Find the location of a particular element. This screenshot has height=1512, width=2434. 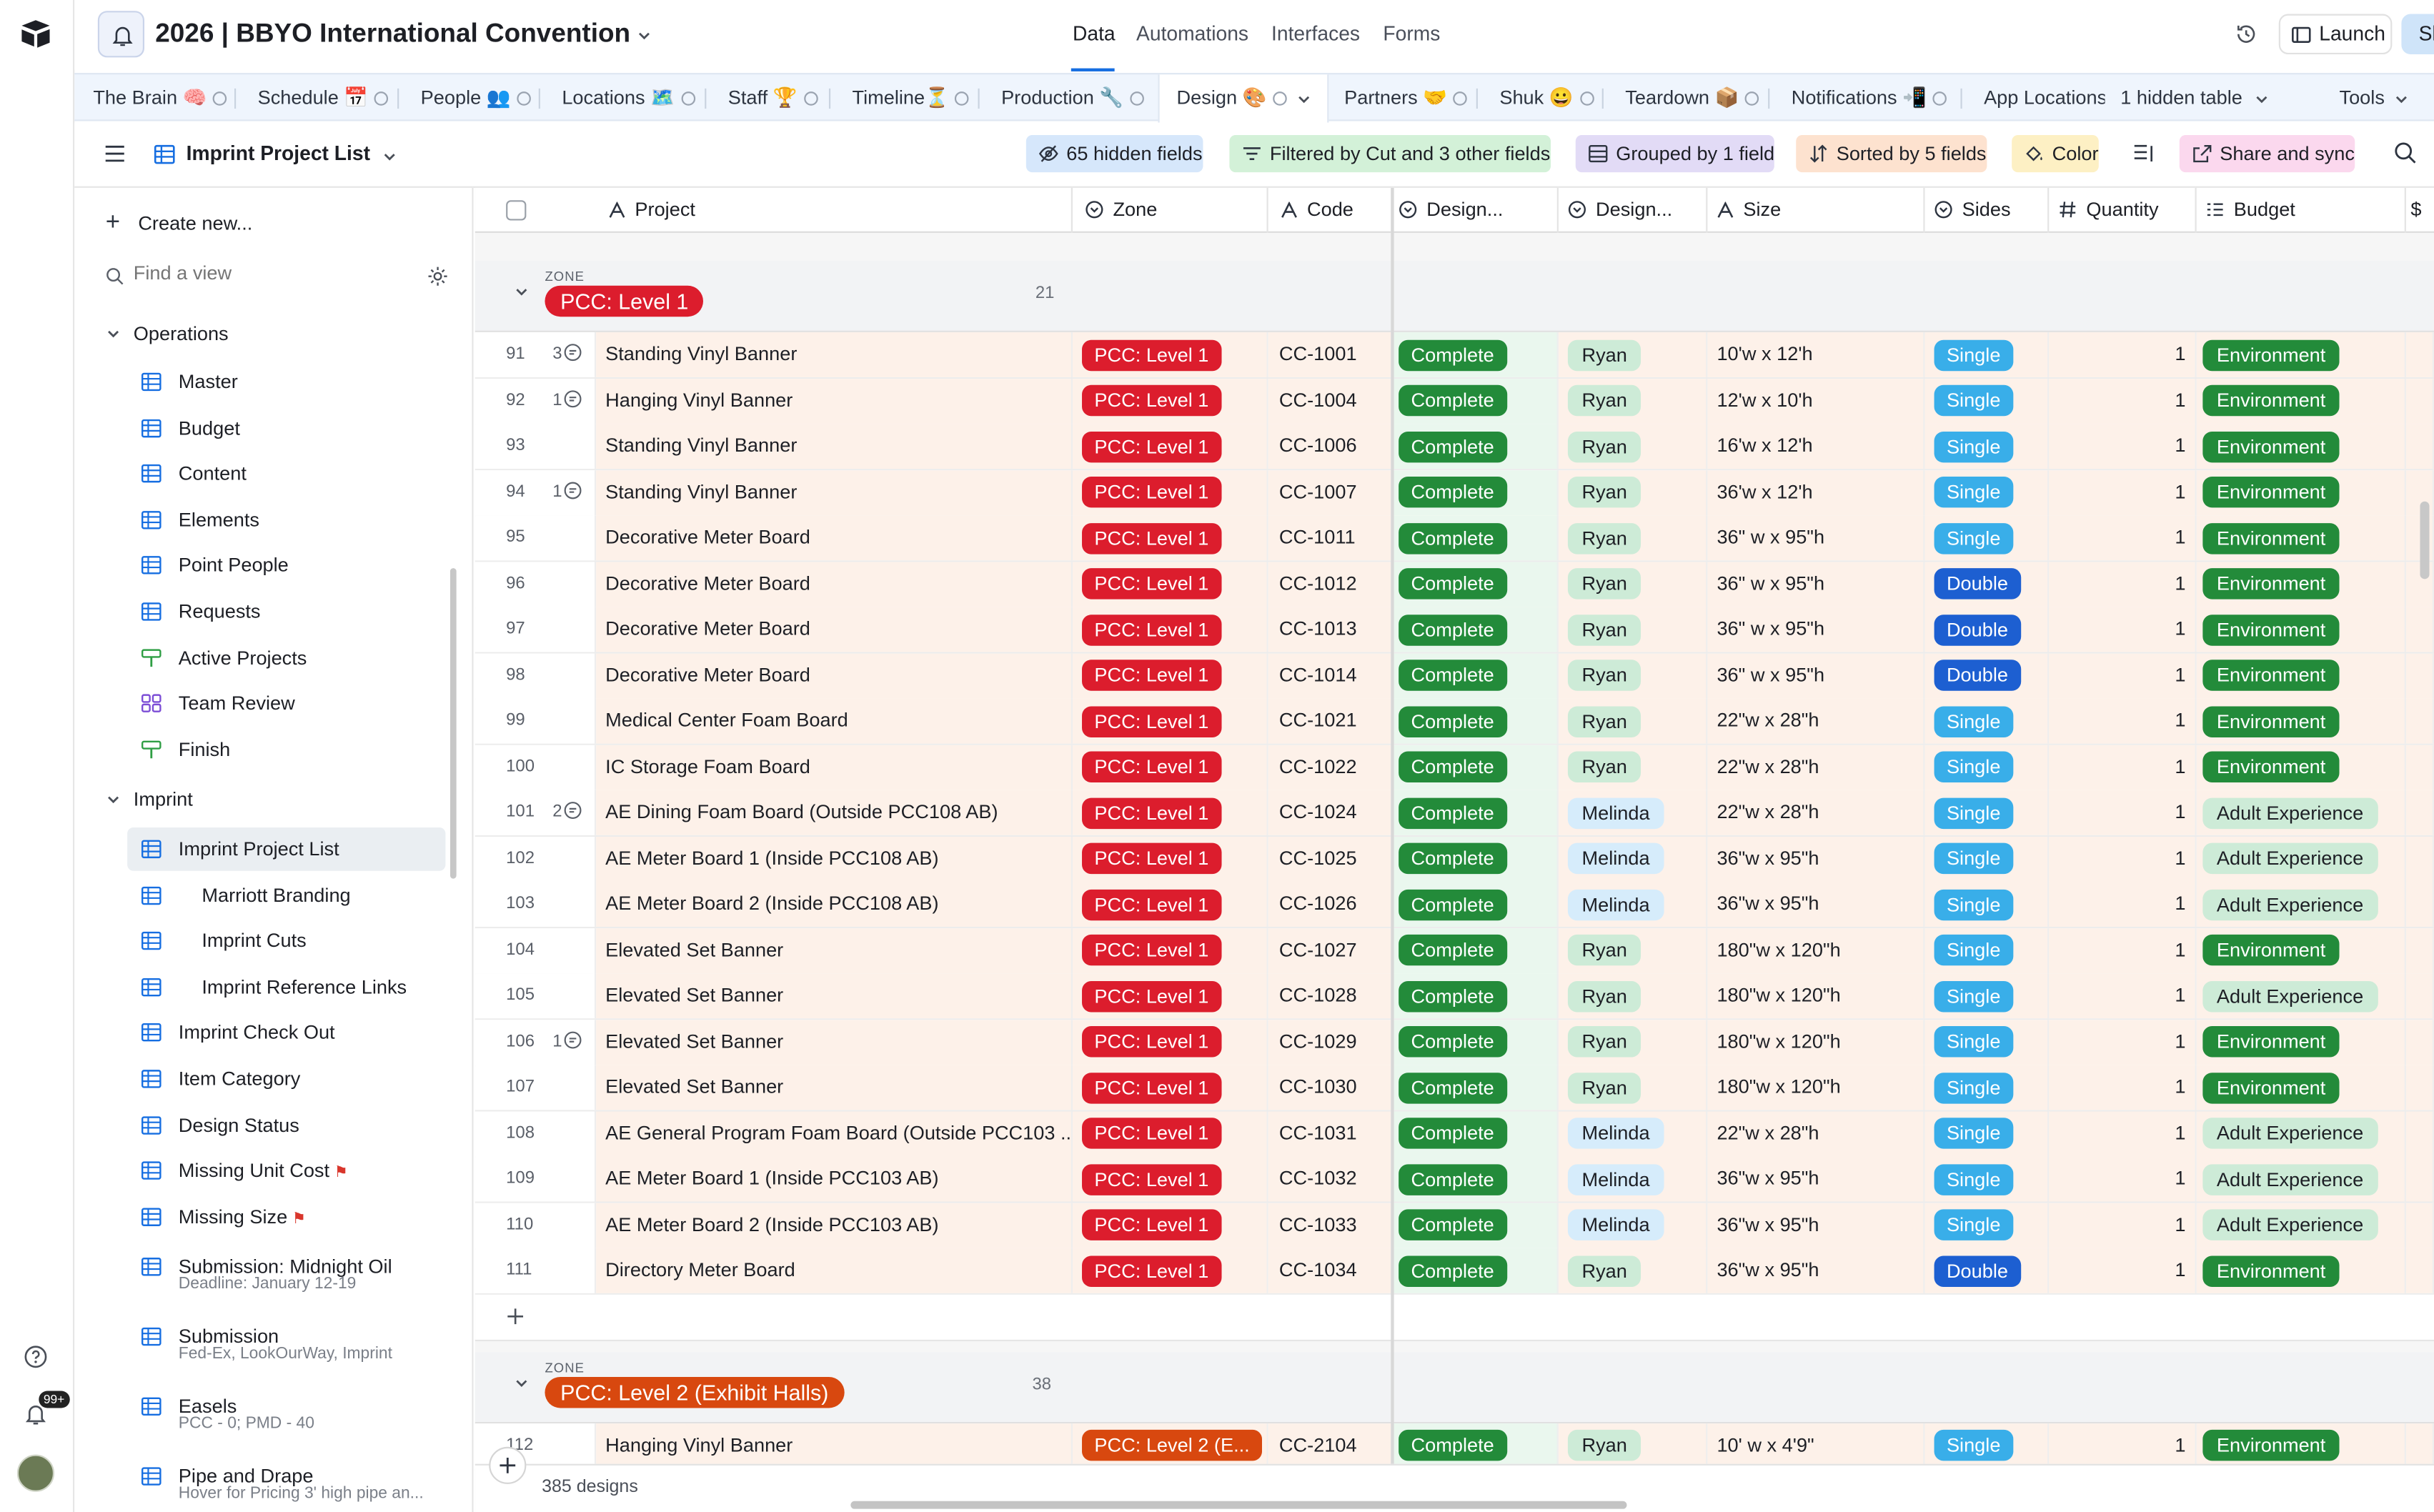

sidebar-view-missing-unit-cost: Missing Unit Cost ⚑ is located at coordinates (286, 1171).